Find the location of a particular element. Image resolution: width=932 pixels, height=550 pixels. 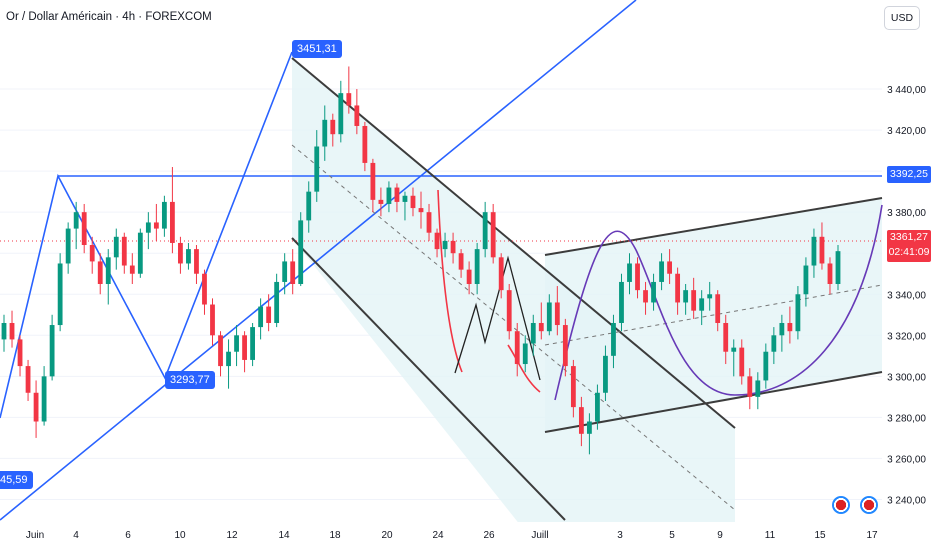

rounding-curve-left is located at coordinates (718, 302).